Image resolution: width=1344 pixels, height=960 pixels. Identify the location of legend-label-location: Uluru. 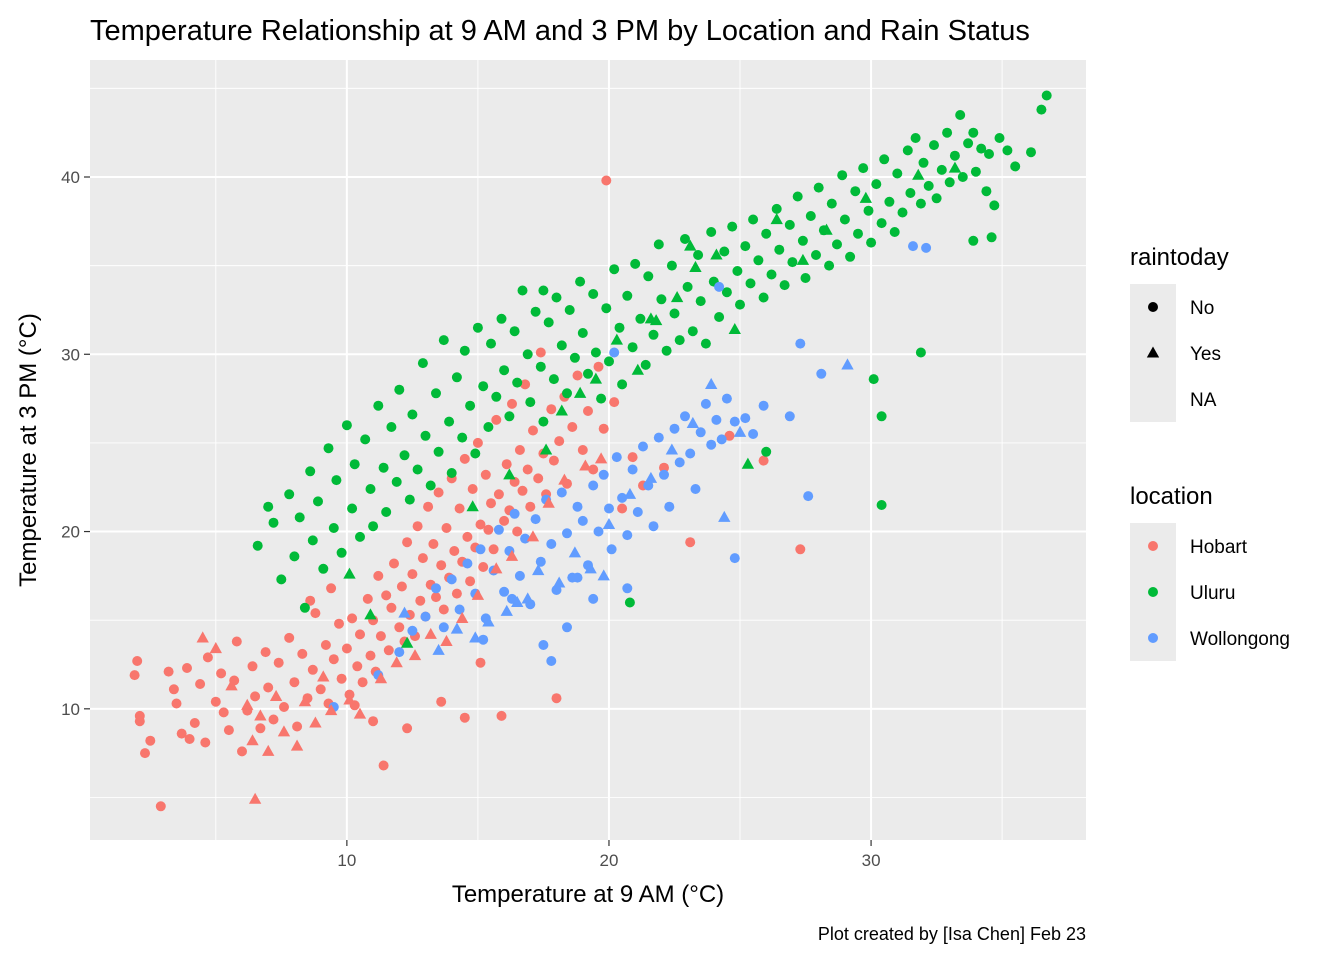
(1212, 593).